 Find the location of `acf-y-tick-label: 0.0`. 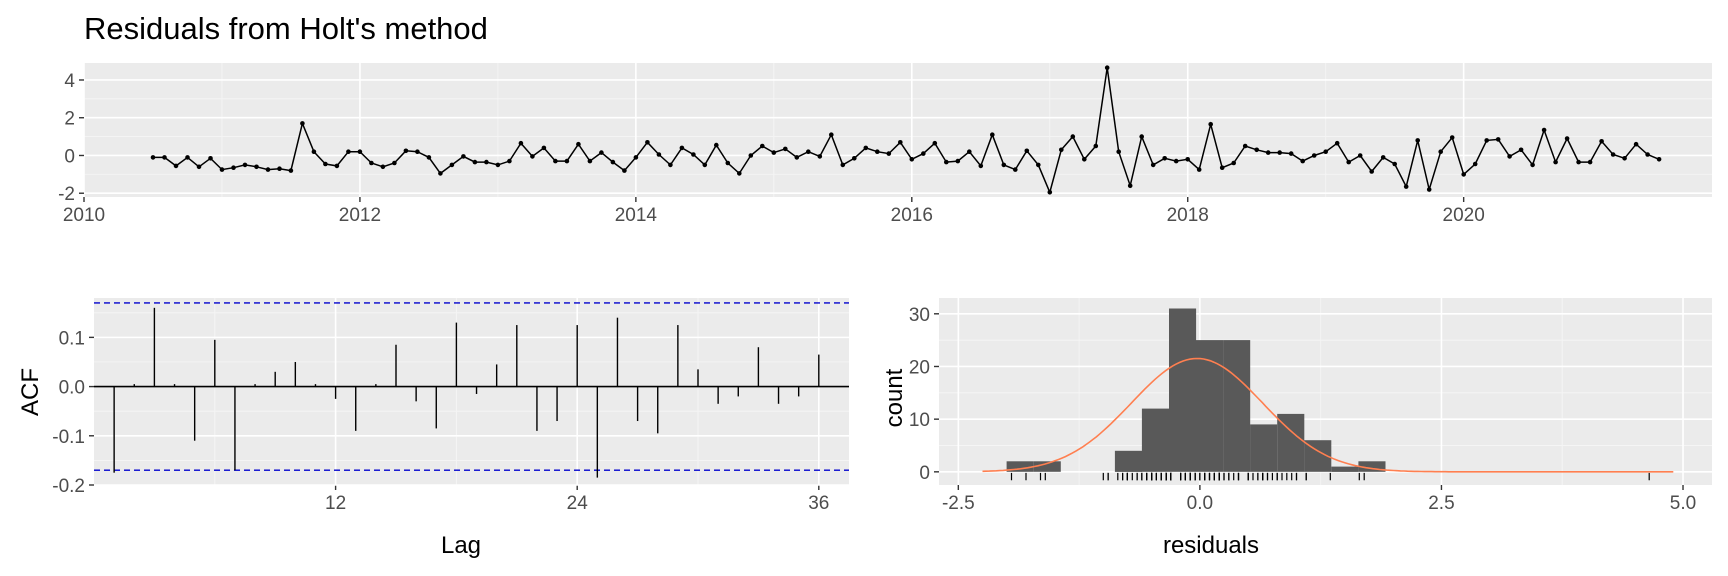

acf-y-tick-label: 0.0 is located at coordinates (72, 388).